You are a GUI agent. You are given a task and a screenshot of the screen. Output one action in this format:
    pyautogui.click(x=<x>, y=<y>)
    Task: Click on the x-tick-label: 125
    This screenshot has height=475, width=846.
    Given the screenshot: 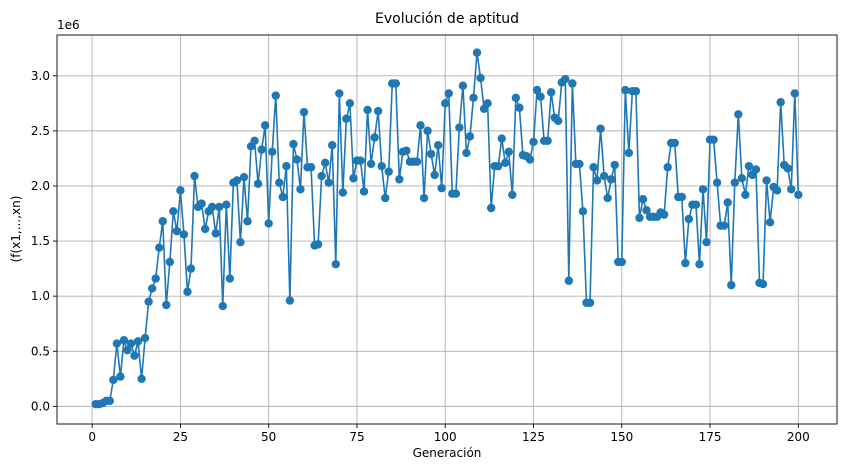 What is the action you would take?
    pyautogui.click(x=533, y=437)
    